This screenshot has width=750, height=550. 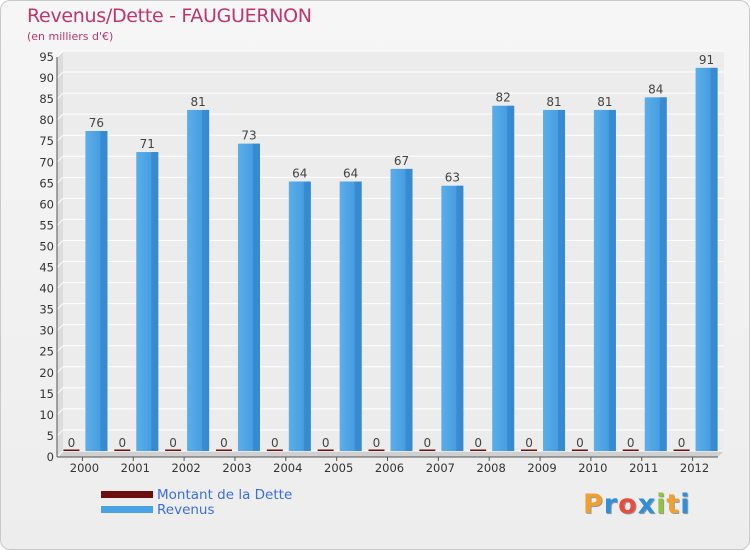 I want to click on y-tick-label: 75, so click(x=46, y=141).